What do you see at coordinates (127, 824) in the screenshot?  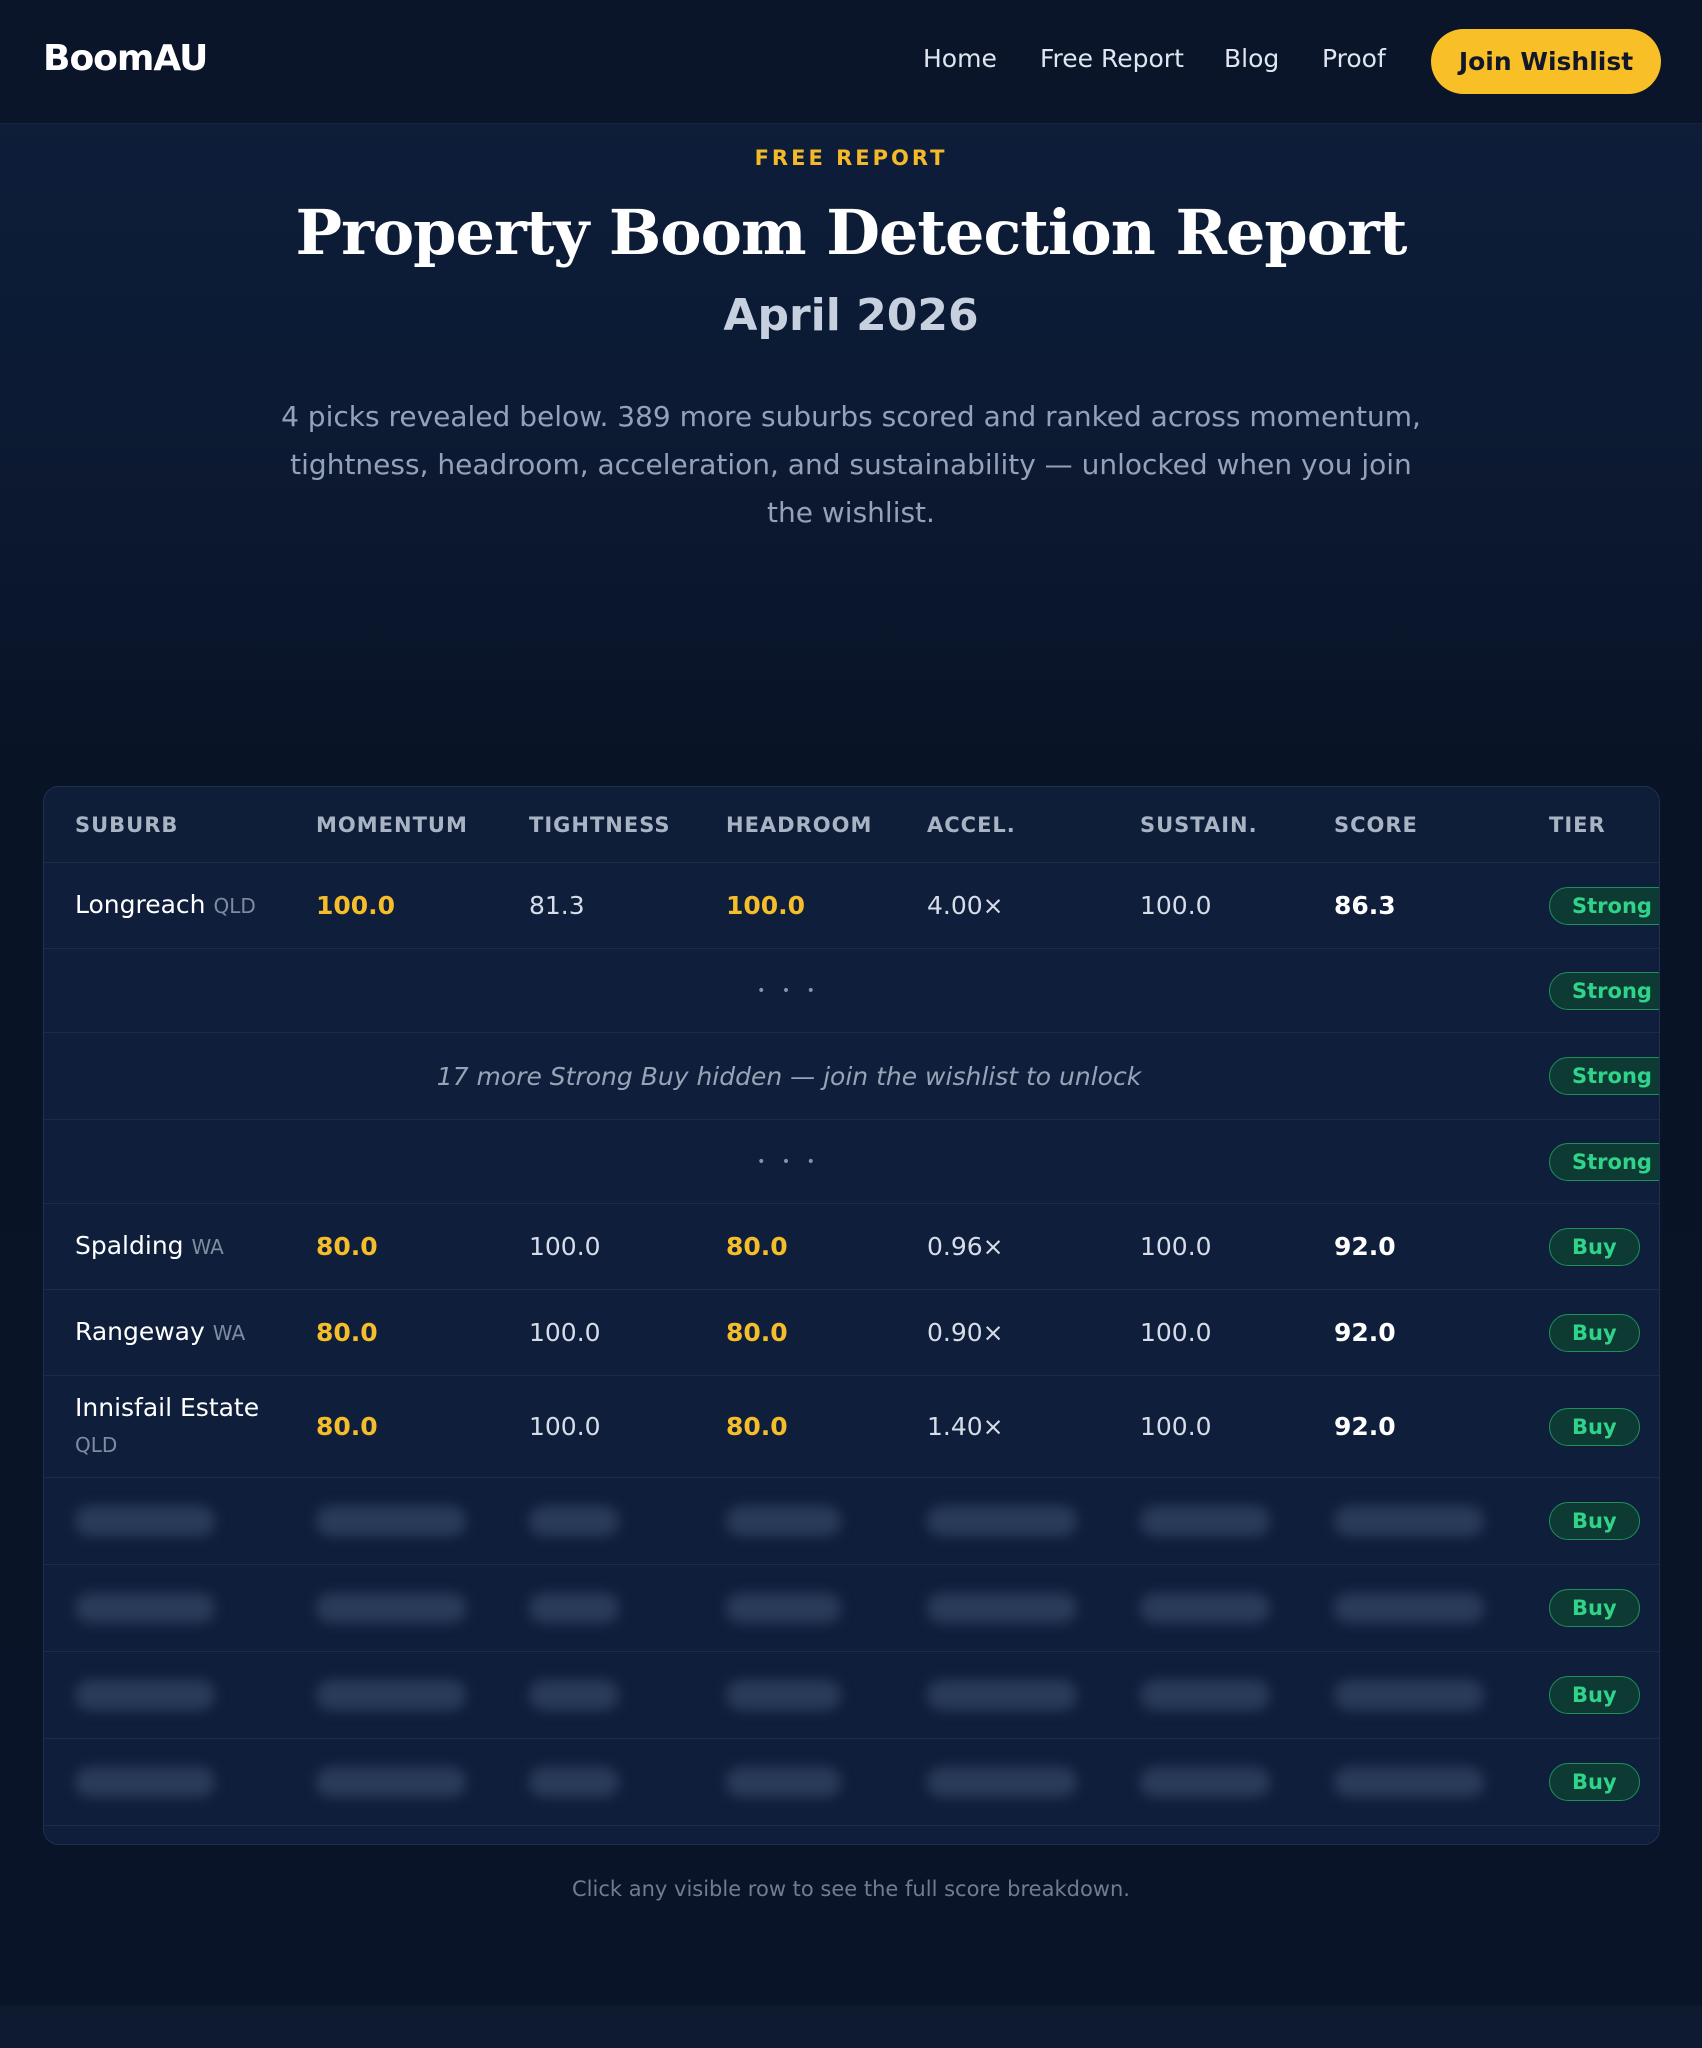 I see `column-header: SUBURB` at bounding box center [127, 824].